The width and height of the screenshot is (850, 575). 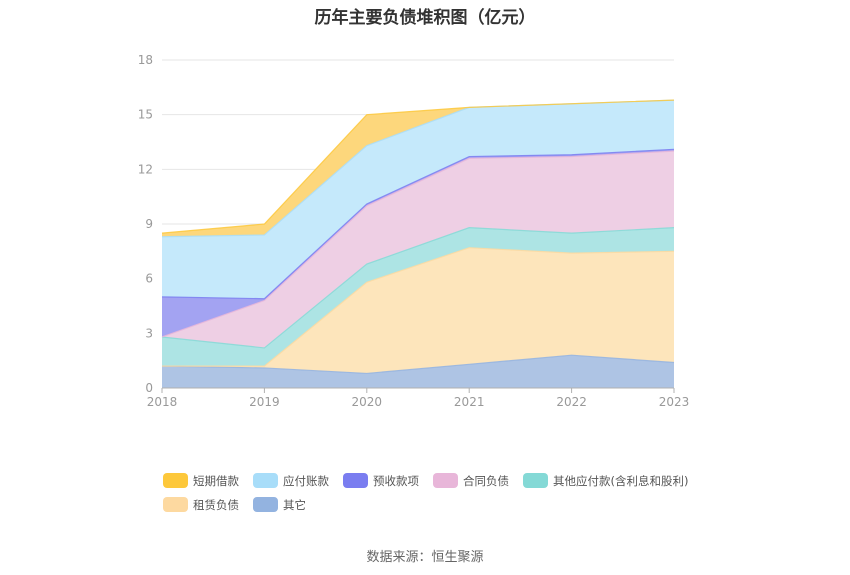 I want to click on legend-item: 合同负债, so click(x=471, y=480).